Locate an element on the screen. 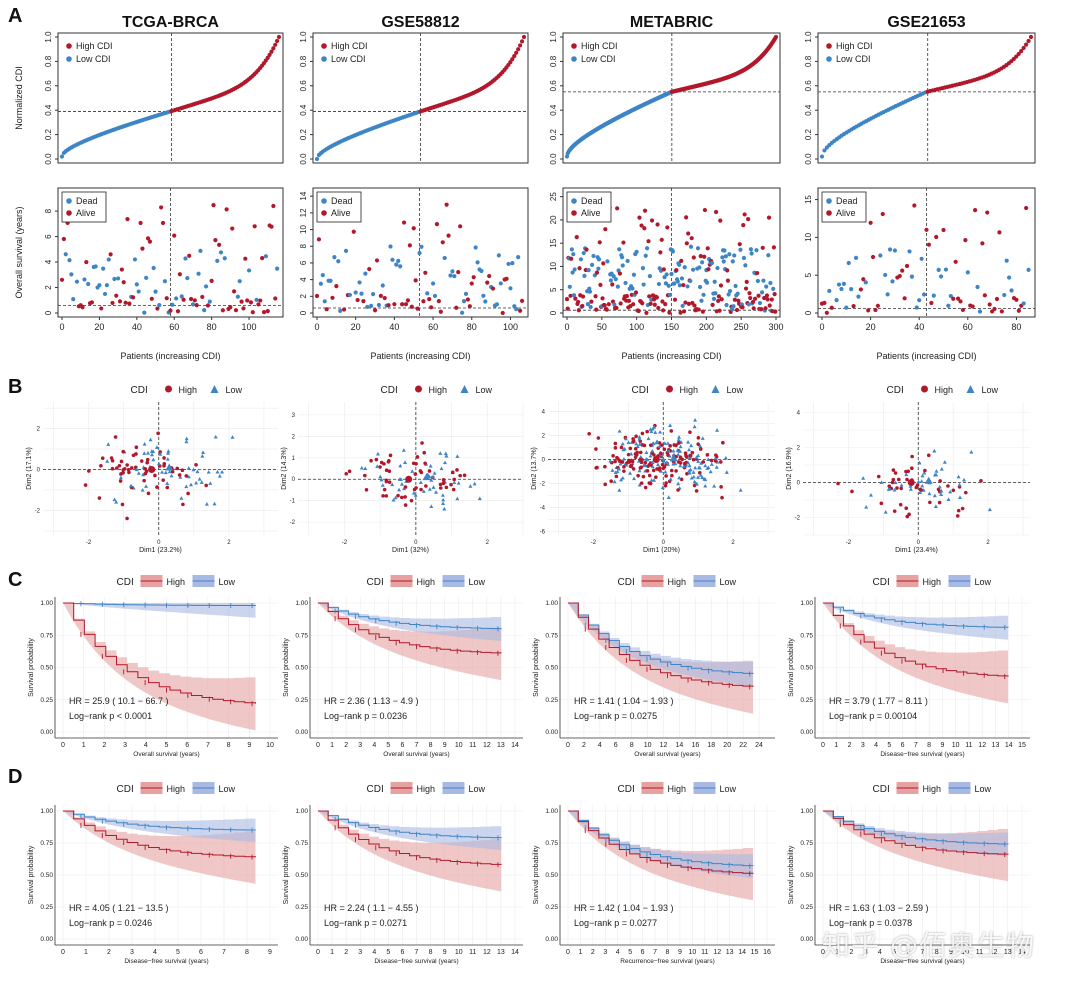 The height and width of the screenshot is (989, 1080). x-tick-label: 10 is located at coordinates (692, 952).